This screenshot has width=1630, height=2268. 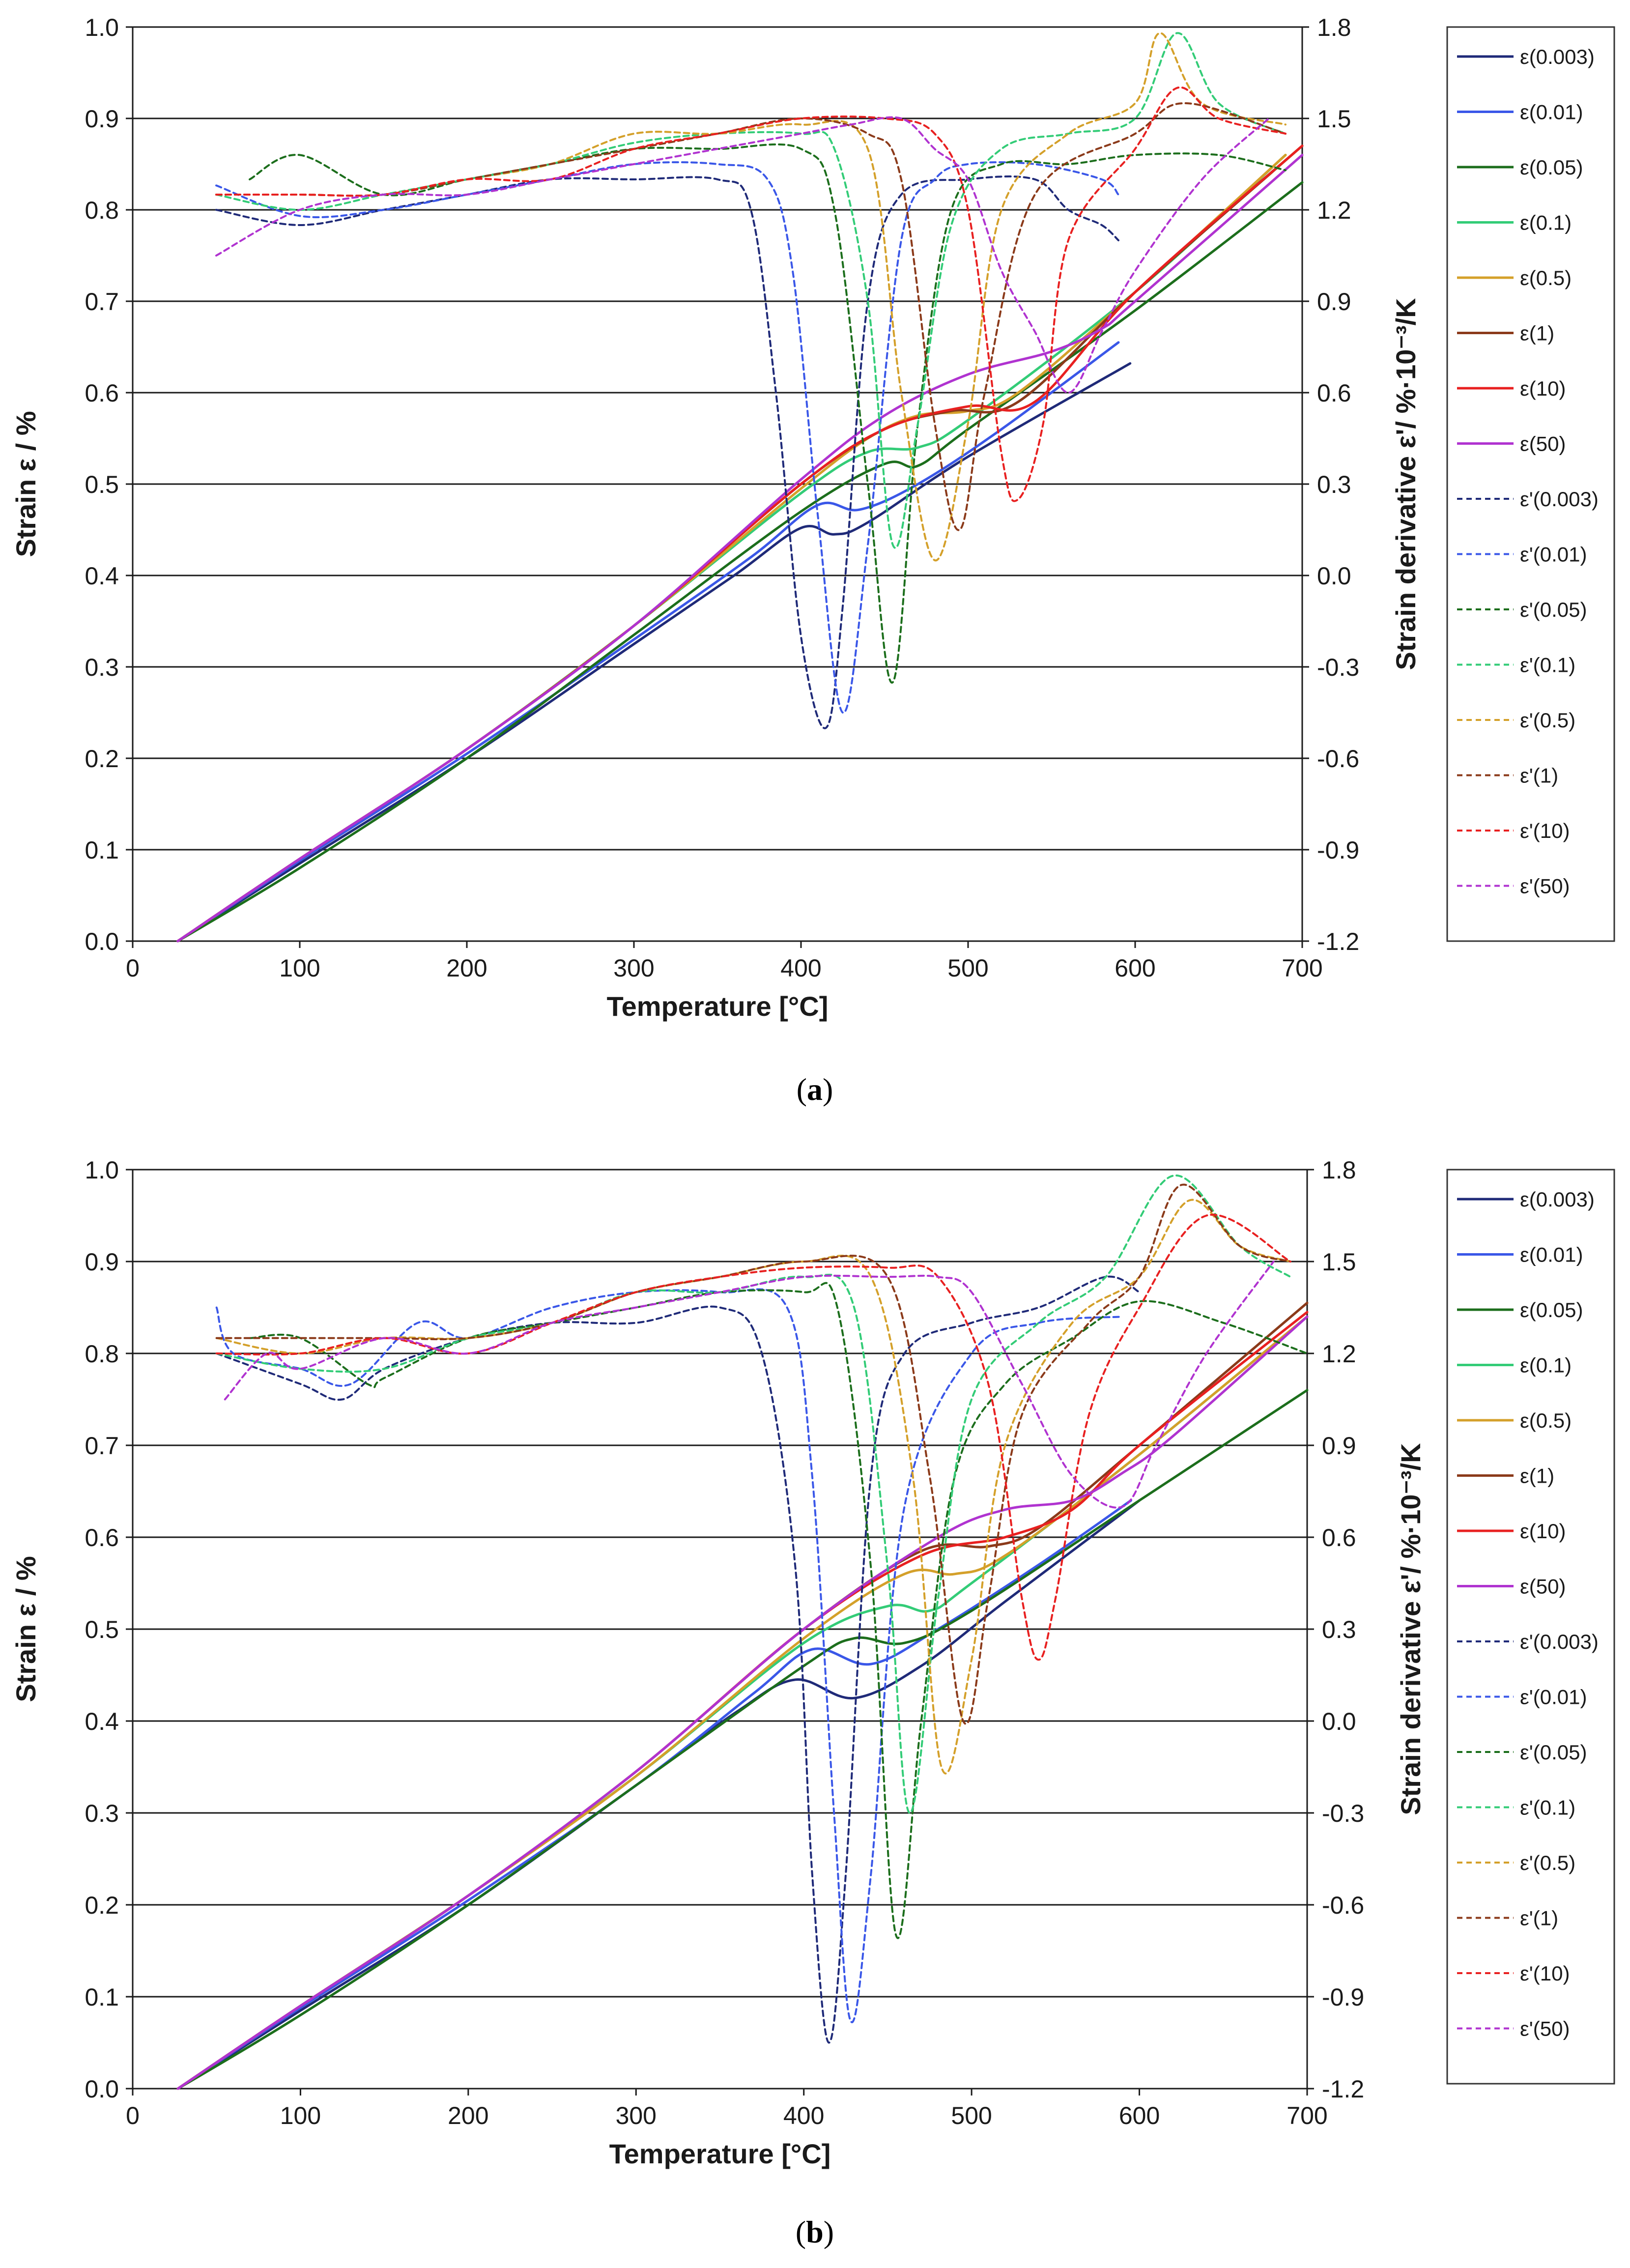 I want to click on legend-box-b, so click(x=1530, y=1627).